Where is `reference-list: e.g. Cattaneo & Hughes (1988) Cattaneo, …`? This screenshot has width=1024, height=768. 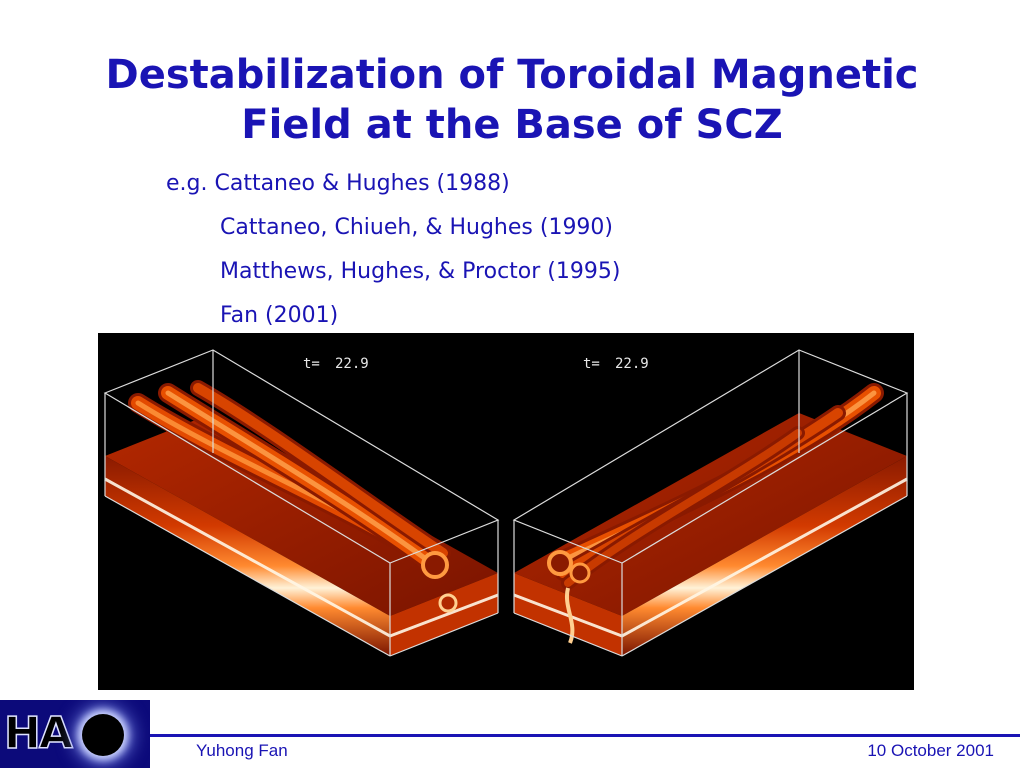 reference-list: e.g. Cattaneo & Hughes (1988) Cattaneo, … is located at coordinates (393, 250).